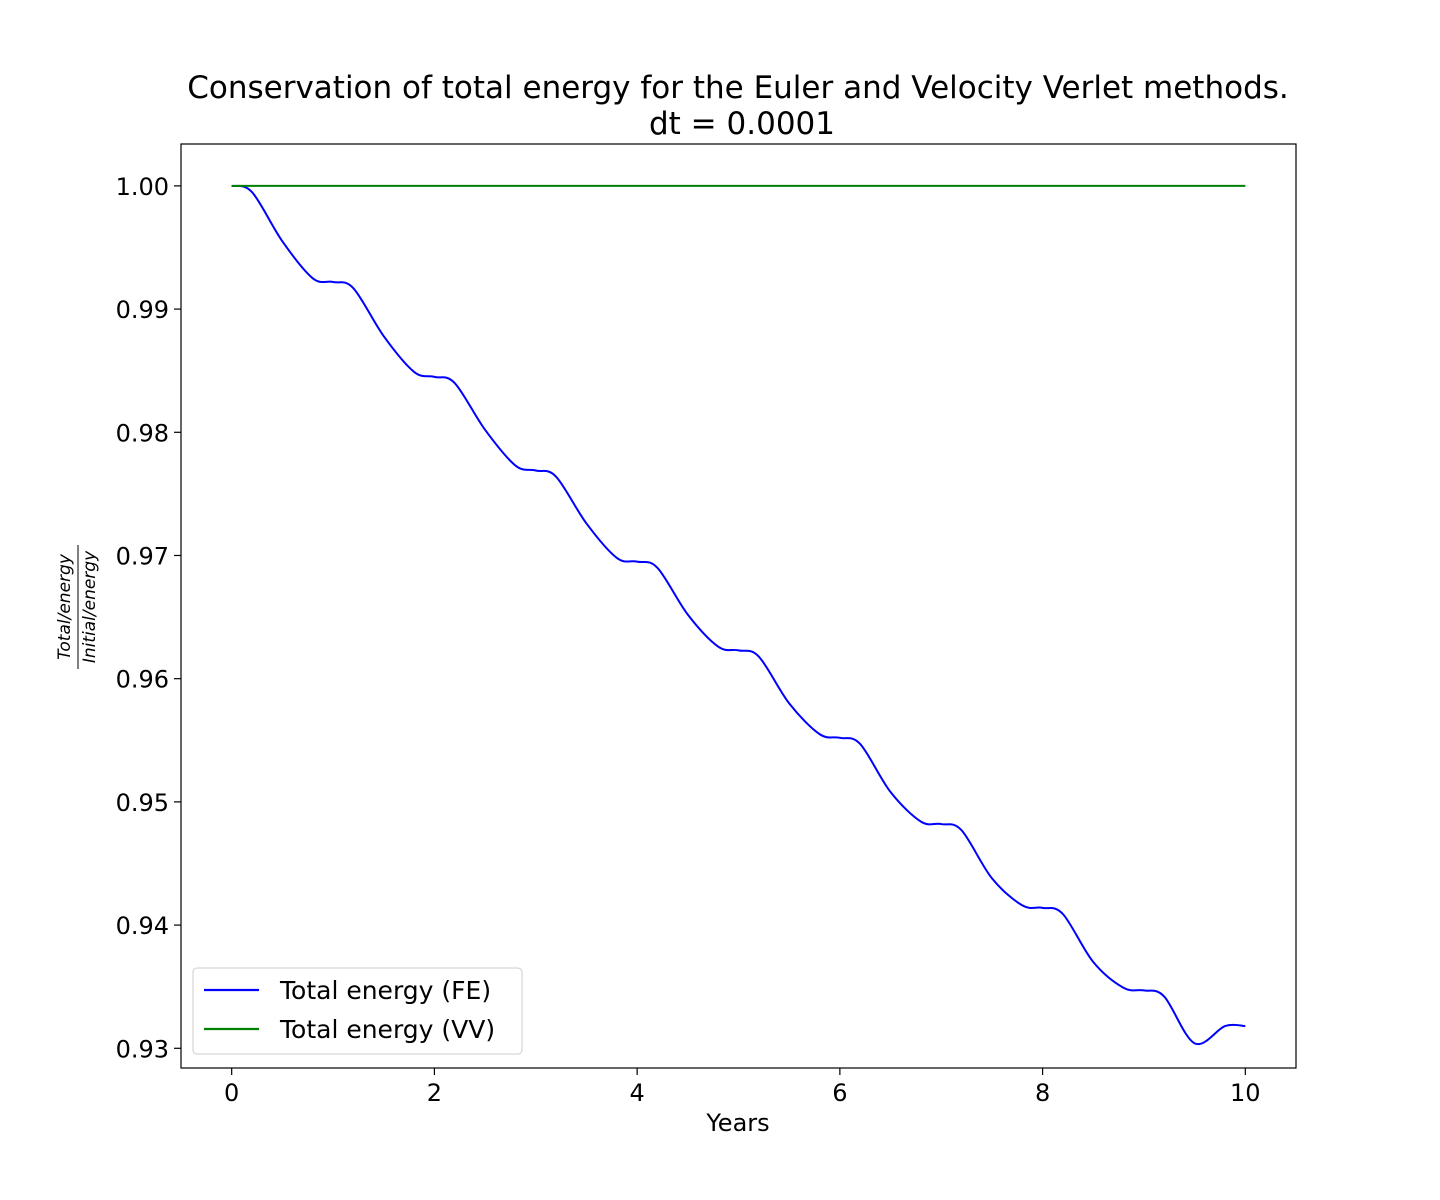 The width and height of the screenshot is (1440, 1200). I want to click on y-tick-label: 0.93, so click(142, 1049).